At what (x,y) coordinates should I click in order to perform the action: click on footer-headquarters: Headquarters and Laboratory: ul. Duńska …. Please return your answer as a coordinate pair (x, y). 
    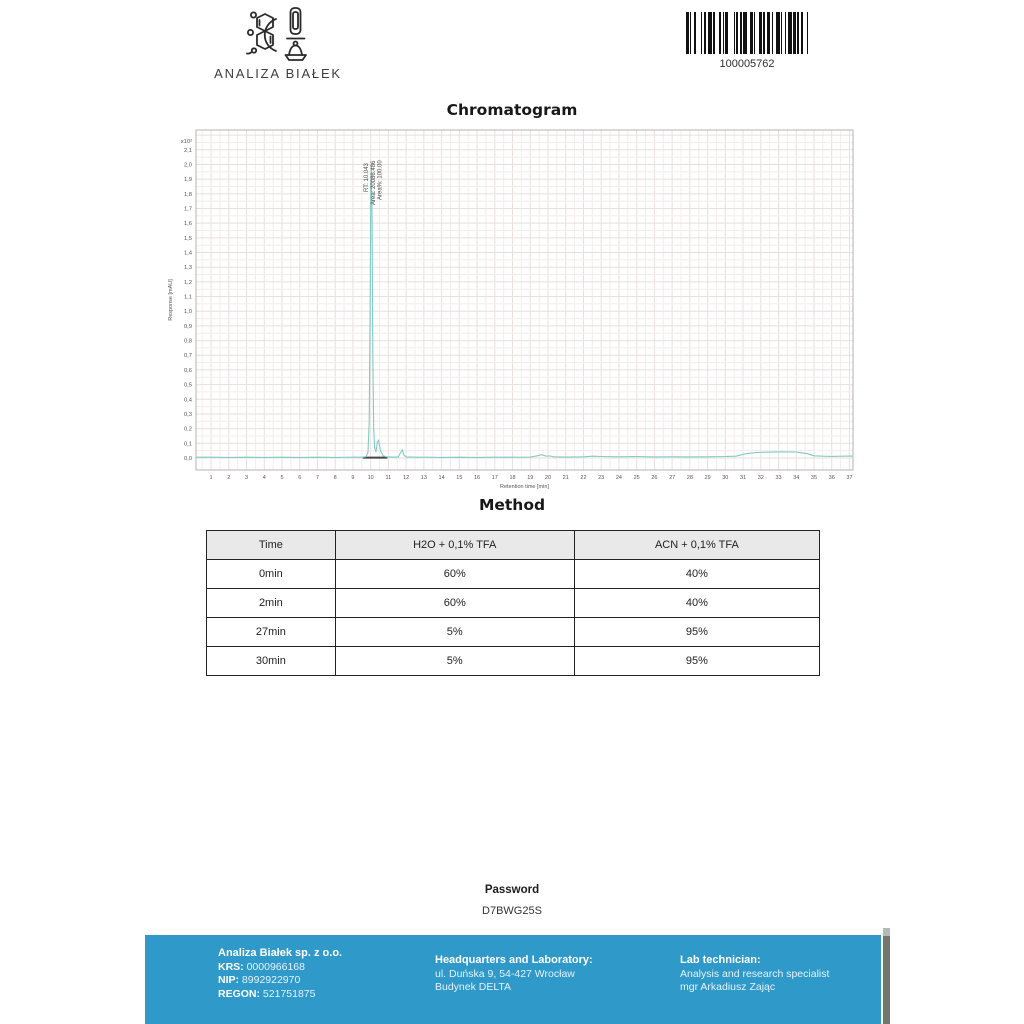
    Looking at the image, I should click on (514, 974).